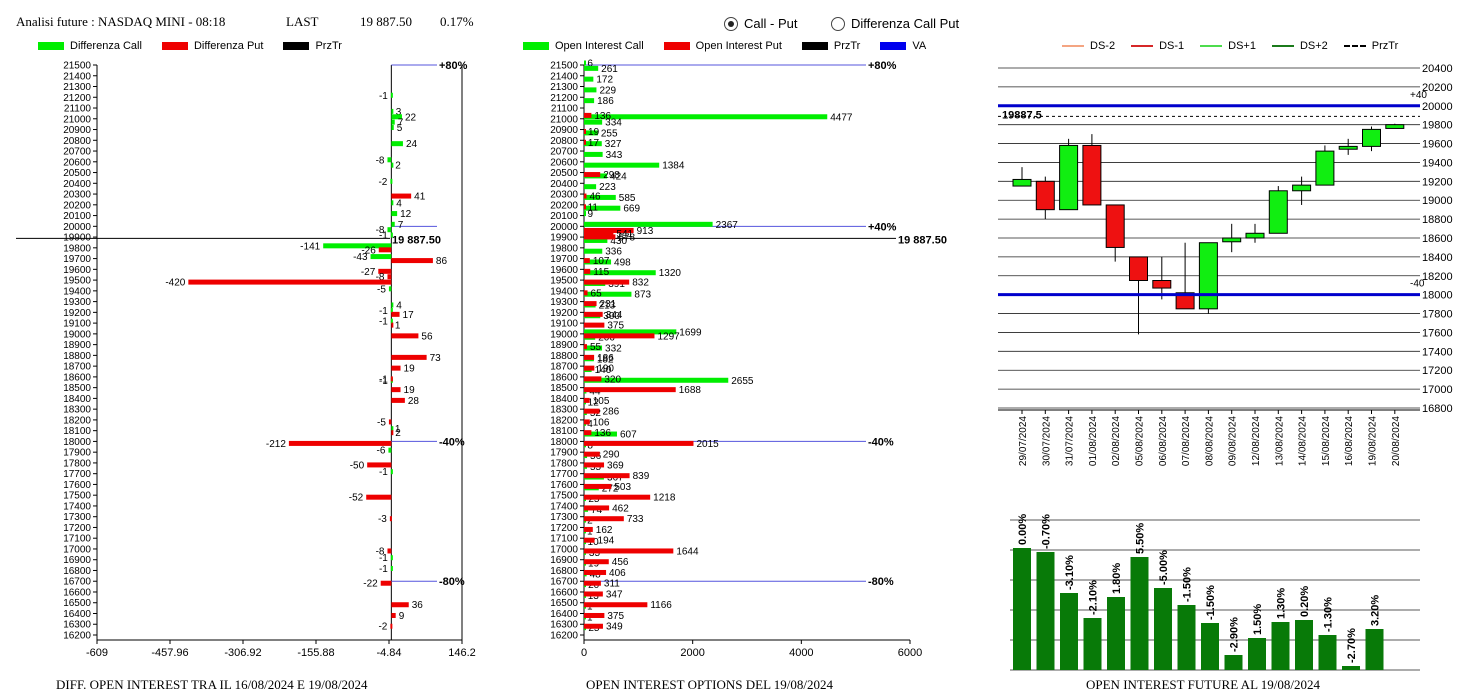 This screenshot has height=699, width=1458. Describe the element at coordinates (599, 46) in the screenshot. I see `legend-oi-call: Open Interest Call` at that location.